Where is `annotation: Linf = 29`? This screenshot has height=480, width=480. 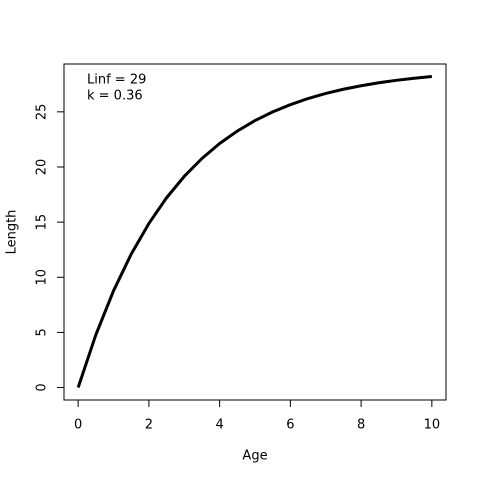
annotation: Linf = 29 is located at coordinates (116, 80).